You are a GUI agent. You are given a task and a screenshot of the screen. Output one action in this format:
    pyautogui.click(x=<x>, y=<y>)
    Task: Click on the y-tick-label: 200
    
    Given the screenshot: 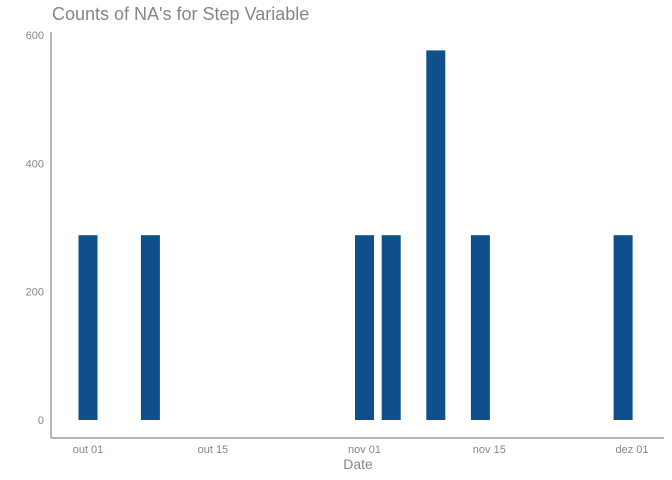 What is the action you would take?
    pyautogui.click(x=35, y=293)
    